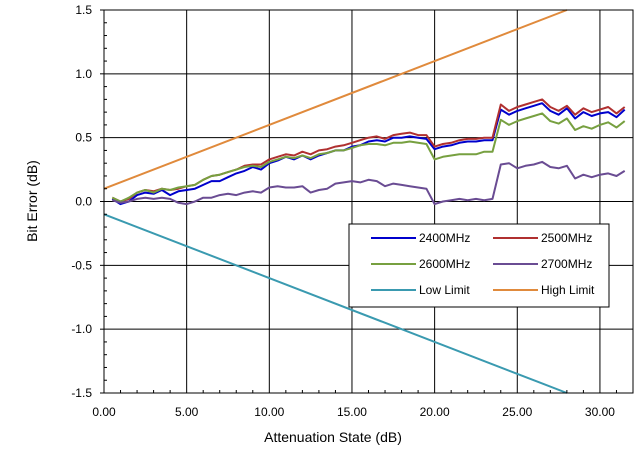 This screenshot has height=450, width=634. What do you see at coordinates (269, 412) in the screenshot?
I see `x-tick-label: 10.00` at bounding box center [269, 412].